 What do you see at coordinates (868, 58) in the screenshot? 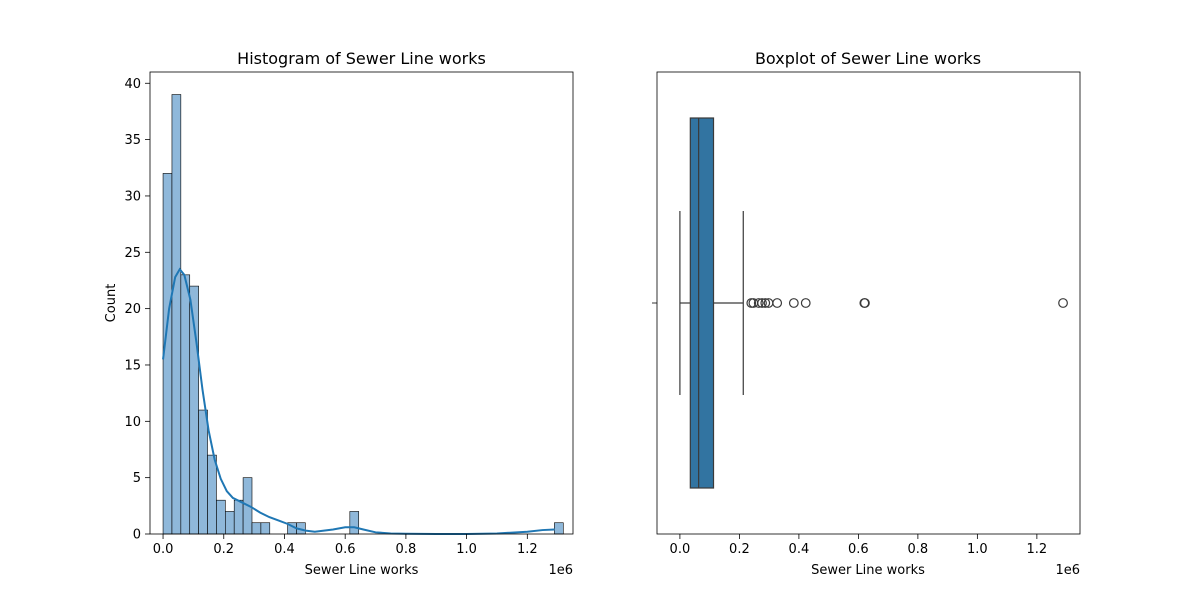
I see `boxplot-title: Boxplot of Sewer Line works` at bounding box center [868, 58].